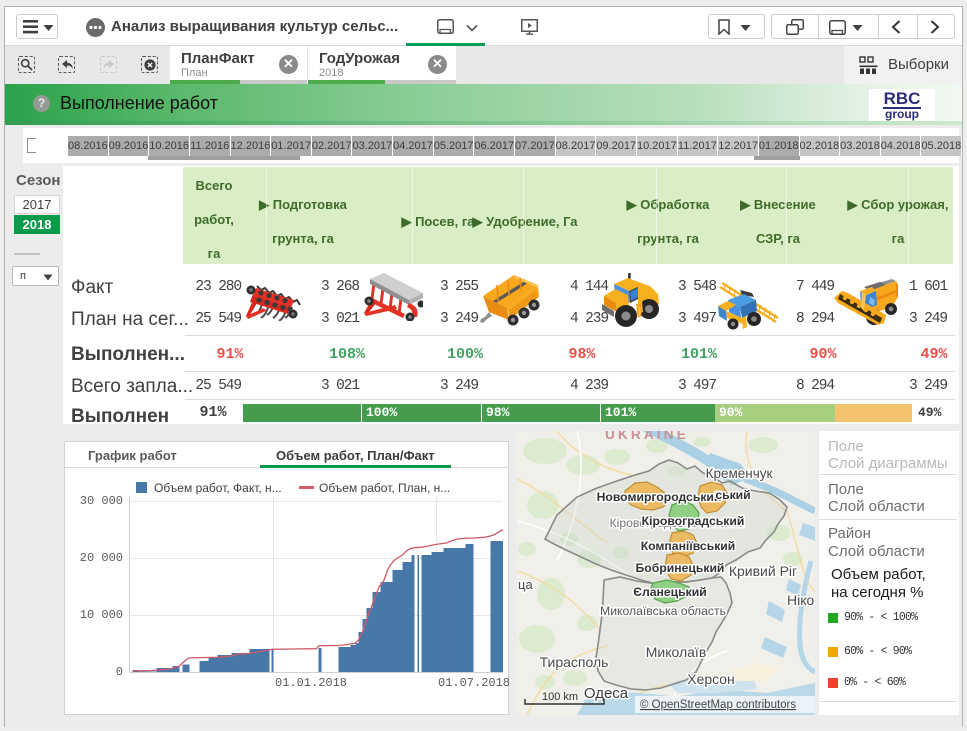 This screenshot has height=731, width=967. Describe the element at coordinates (676, 652) in the screenshot. I see `svg-text: Миколаїв` at that location.